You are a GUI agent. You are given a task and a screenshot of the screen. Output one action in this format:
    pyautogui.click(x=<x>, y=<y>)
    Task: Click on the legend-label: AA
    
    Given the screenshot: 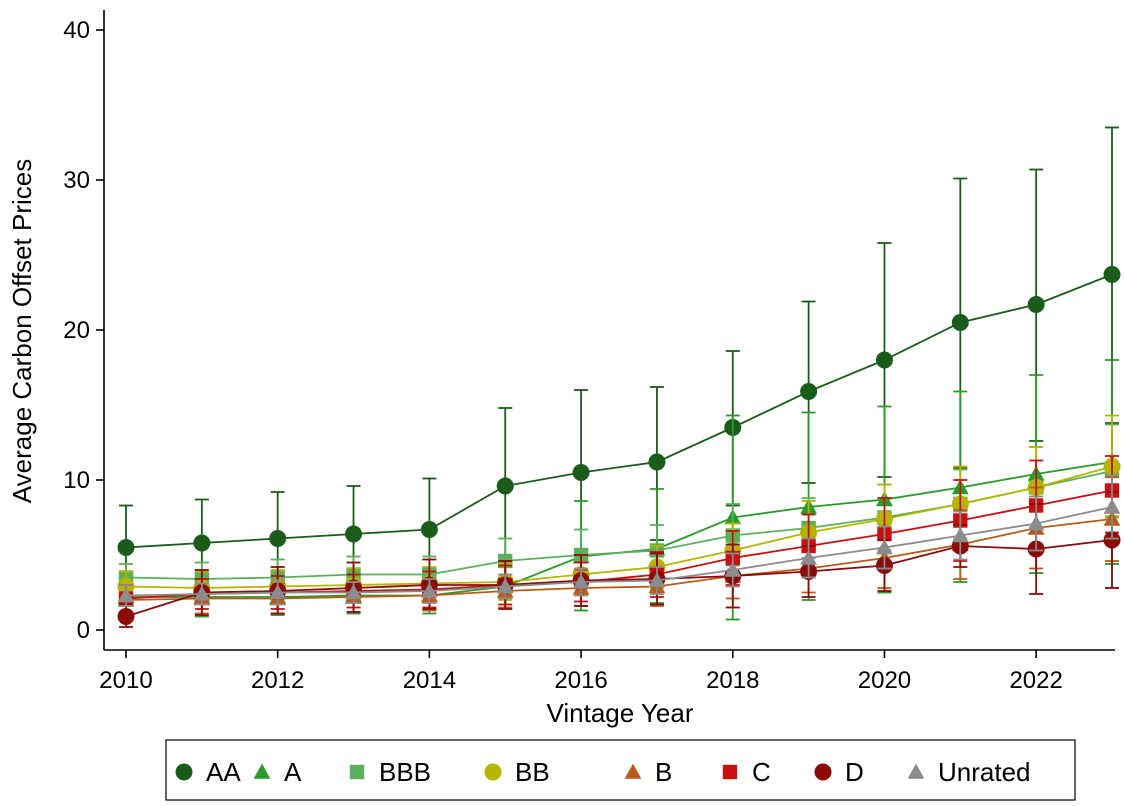 What is the action you would take?
    pyautogui.click(x=223, y=772)
    